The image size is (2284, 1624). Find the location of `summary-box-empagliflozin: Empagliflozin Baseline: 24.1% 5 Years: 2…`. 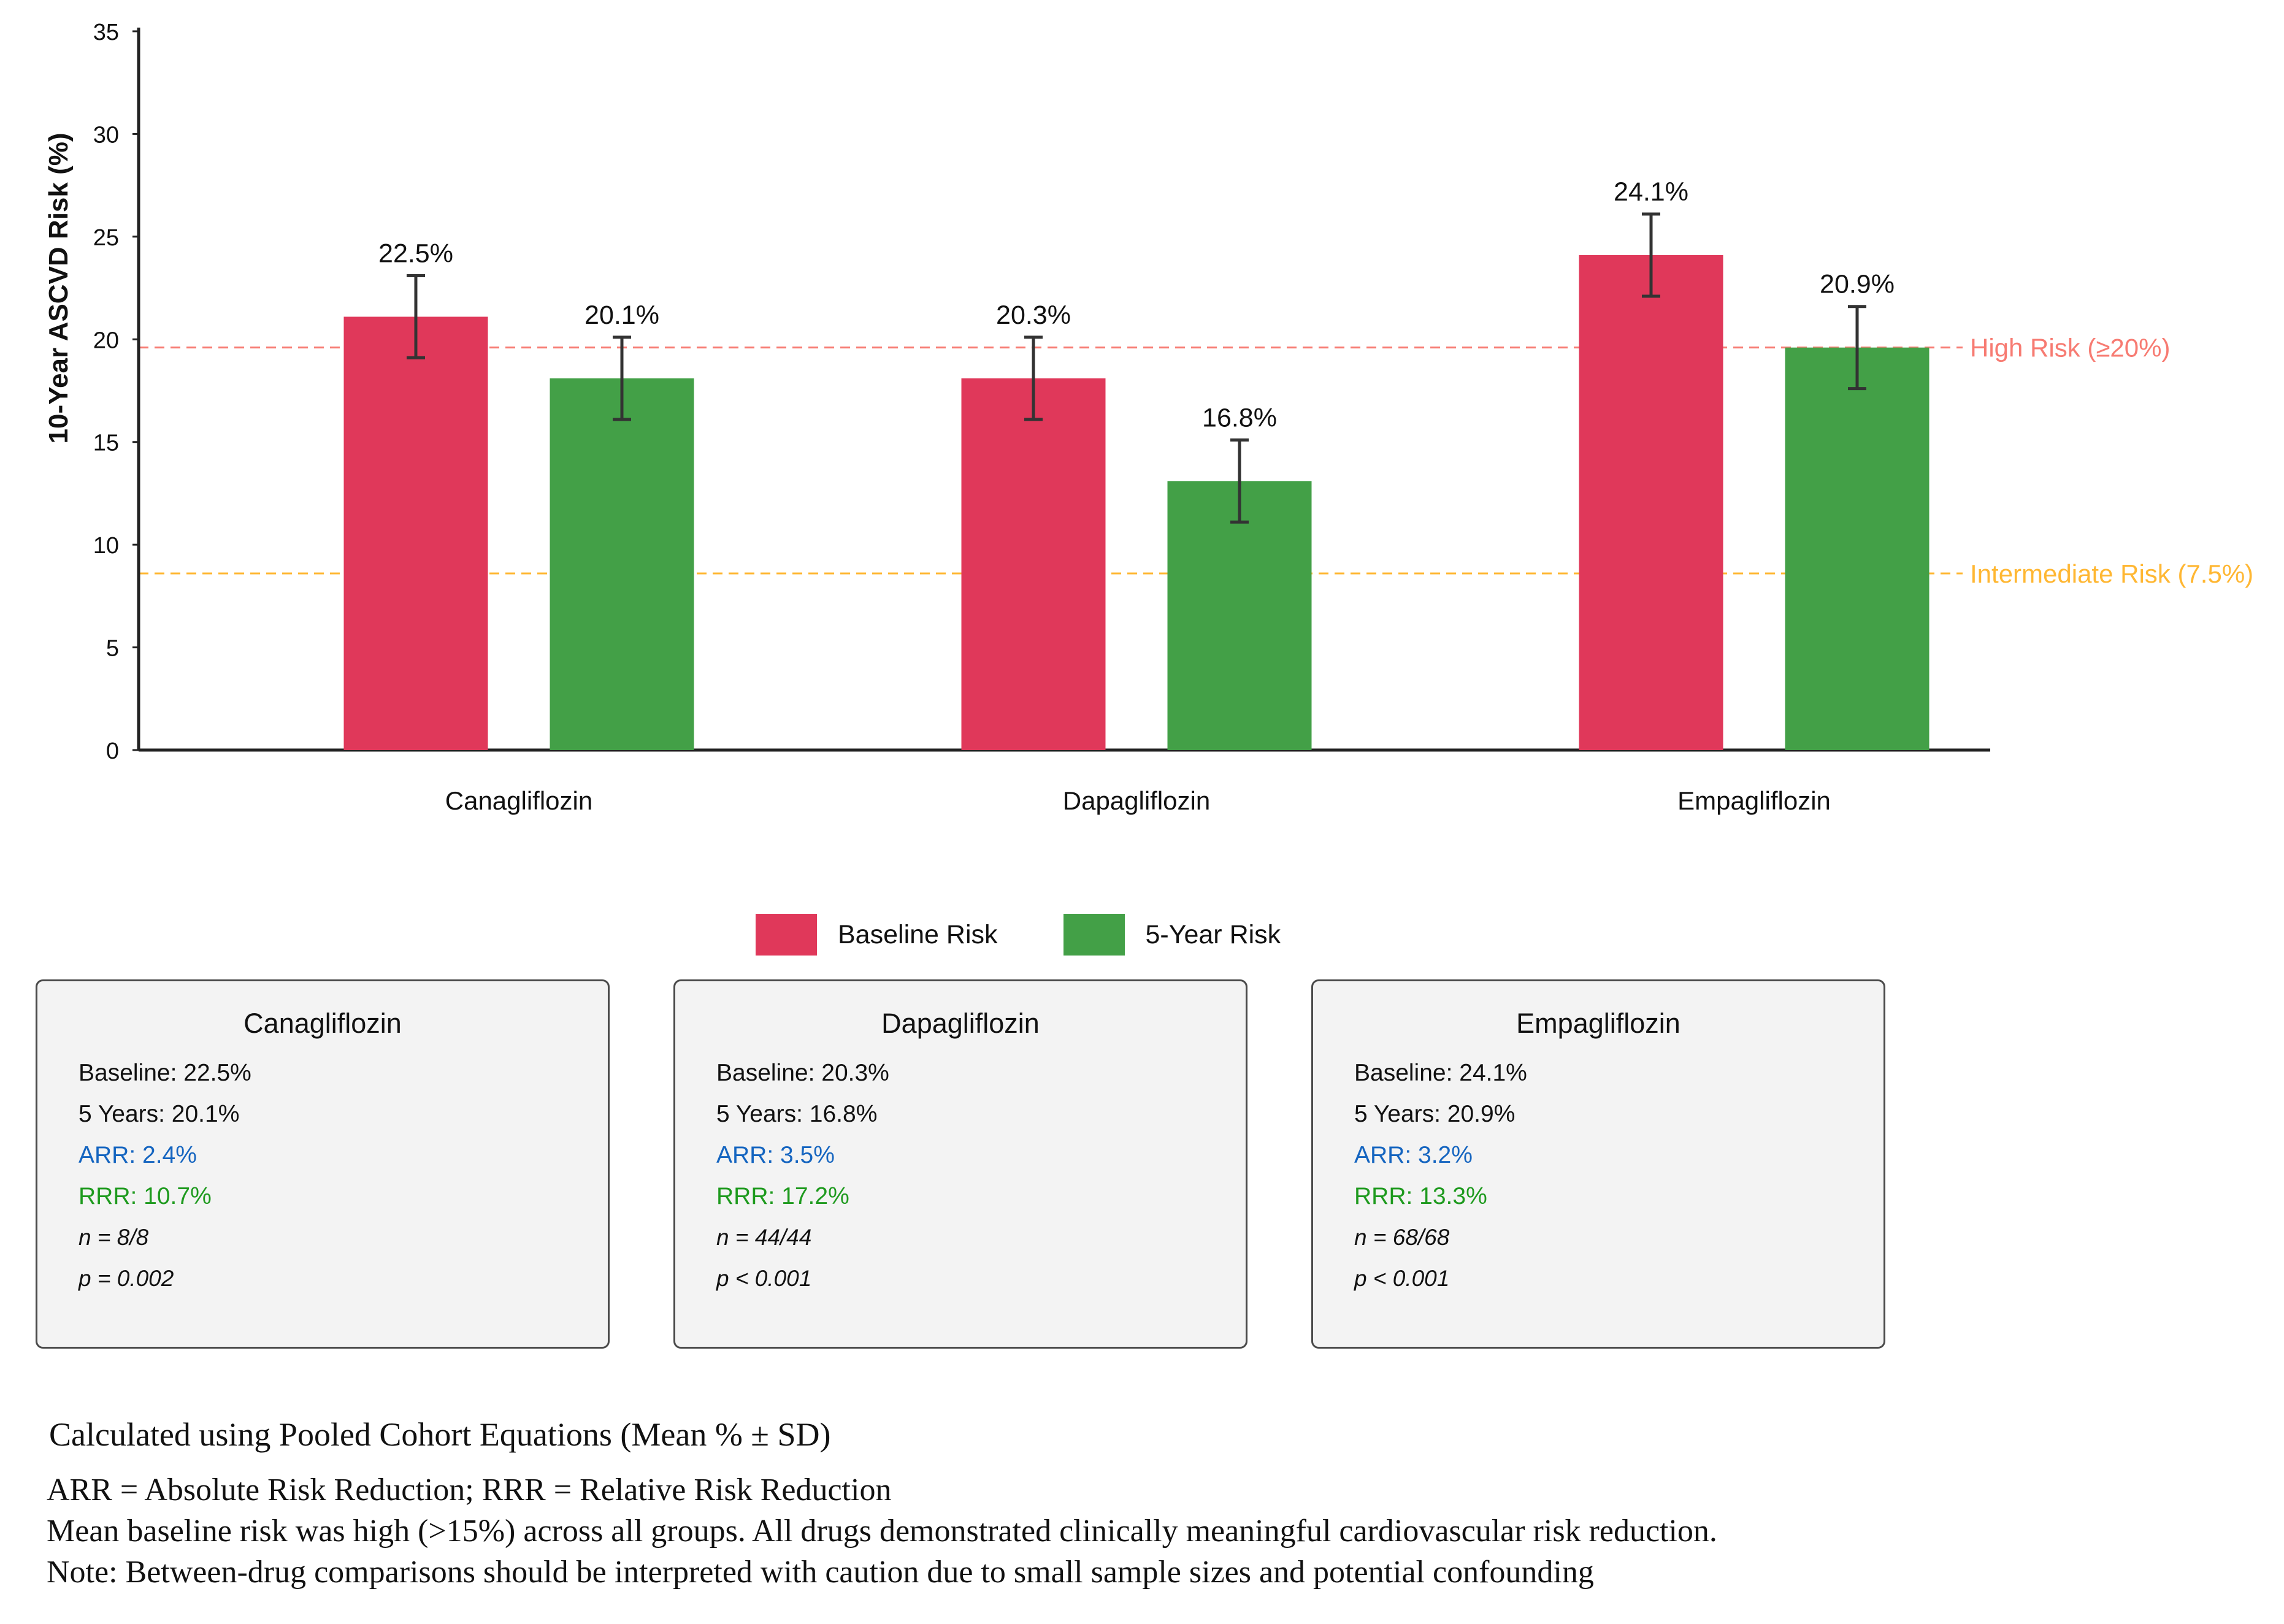

summary-box-empagliflozin: Empagliflozin Baseline: 24.1% 5 Years: 2… is located at coordinates (1598, 1164).